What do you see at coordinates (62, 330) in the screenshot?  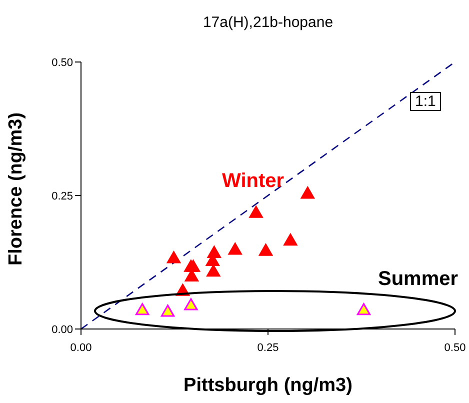 I see `y-tick-label: 0.00` at bounding box center [62, 330].